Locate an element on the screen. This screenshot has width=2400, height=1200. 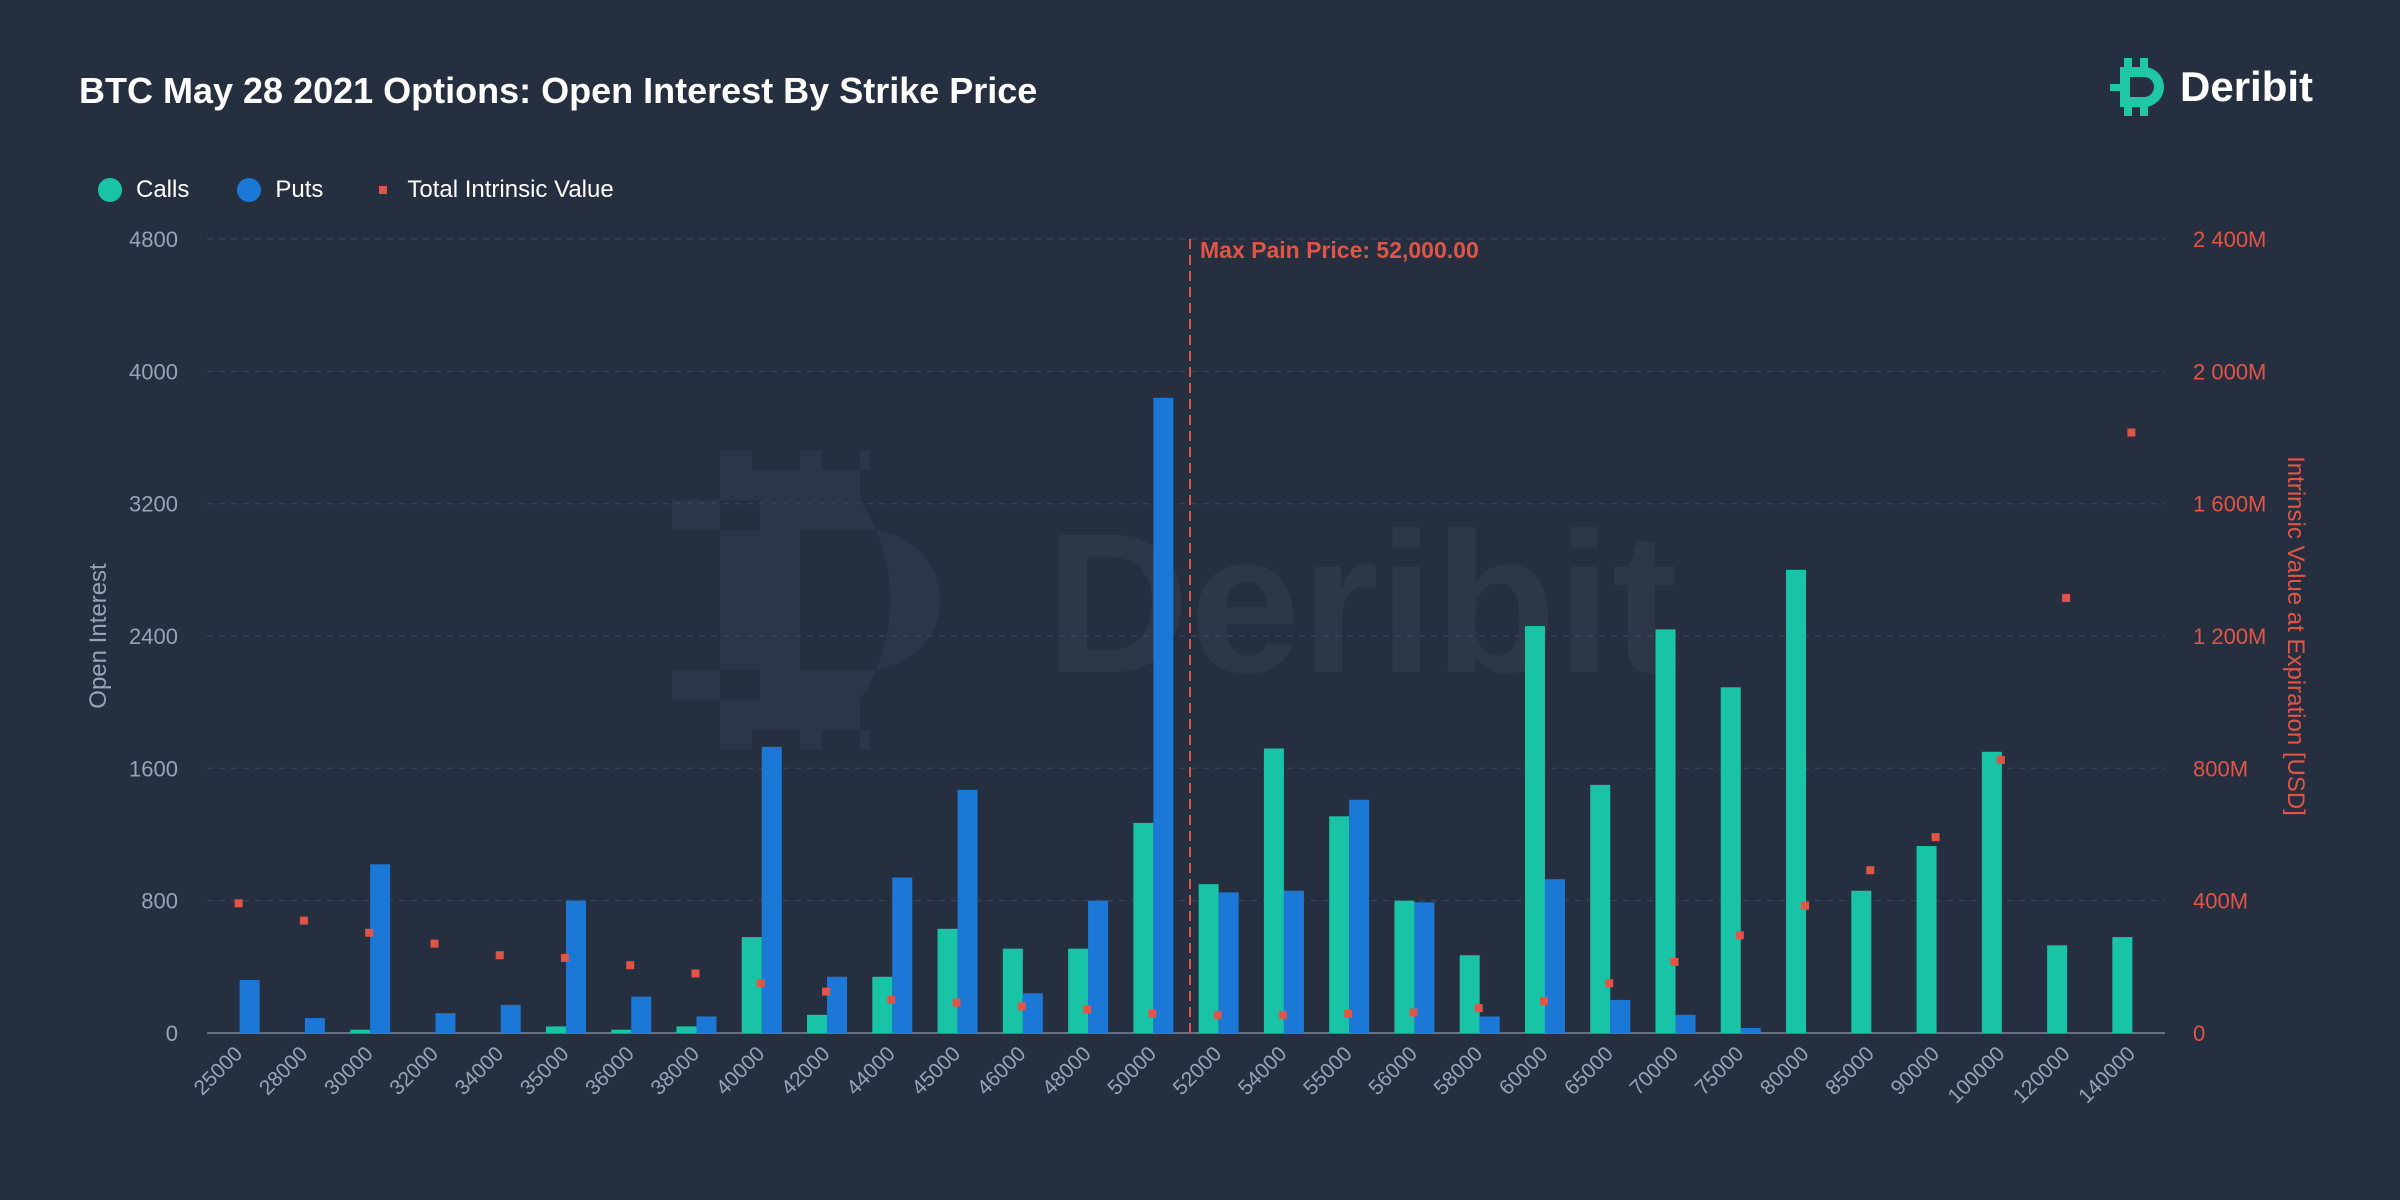
deribit-watermark: Deribit is located at coordinates (1175, 600).